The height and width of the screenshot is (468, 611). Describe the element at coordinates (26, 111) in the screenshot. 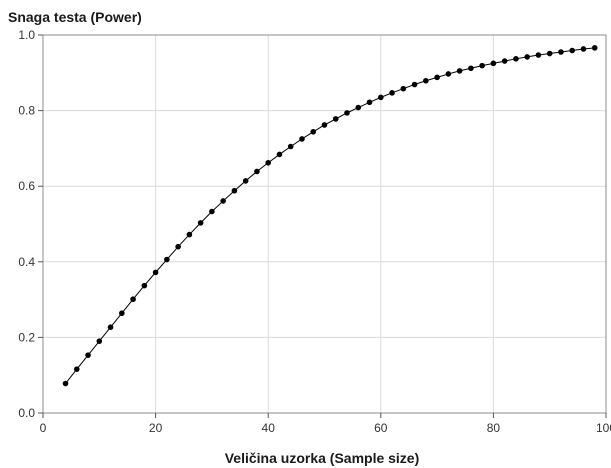

I see `y-tick-label: 0.8` at that location.